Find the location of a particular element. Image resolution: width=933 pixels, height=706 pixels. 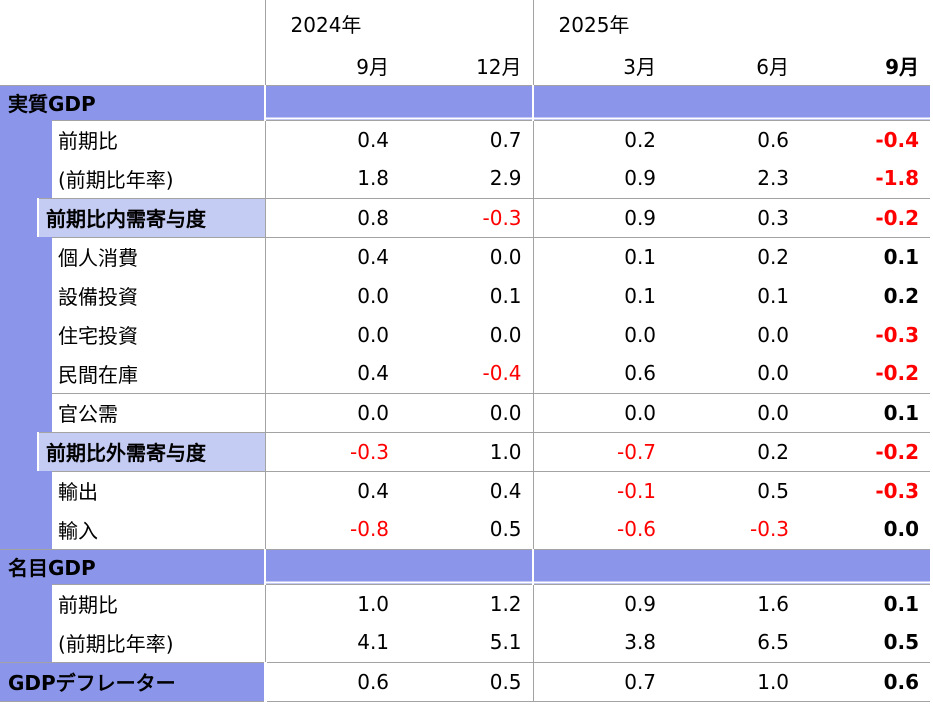

data-row: 個人消費 0.4 0.0 0.1 0.2 0.1 is located at coordinates (465, 256).